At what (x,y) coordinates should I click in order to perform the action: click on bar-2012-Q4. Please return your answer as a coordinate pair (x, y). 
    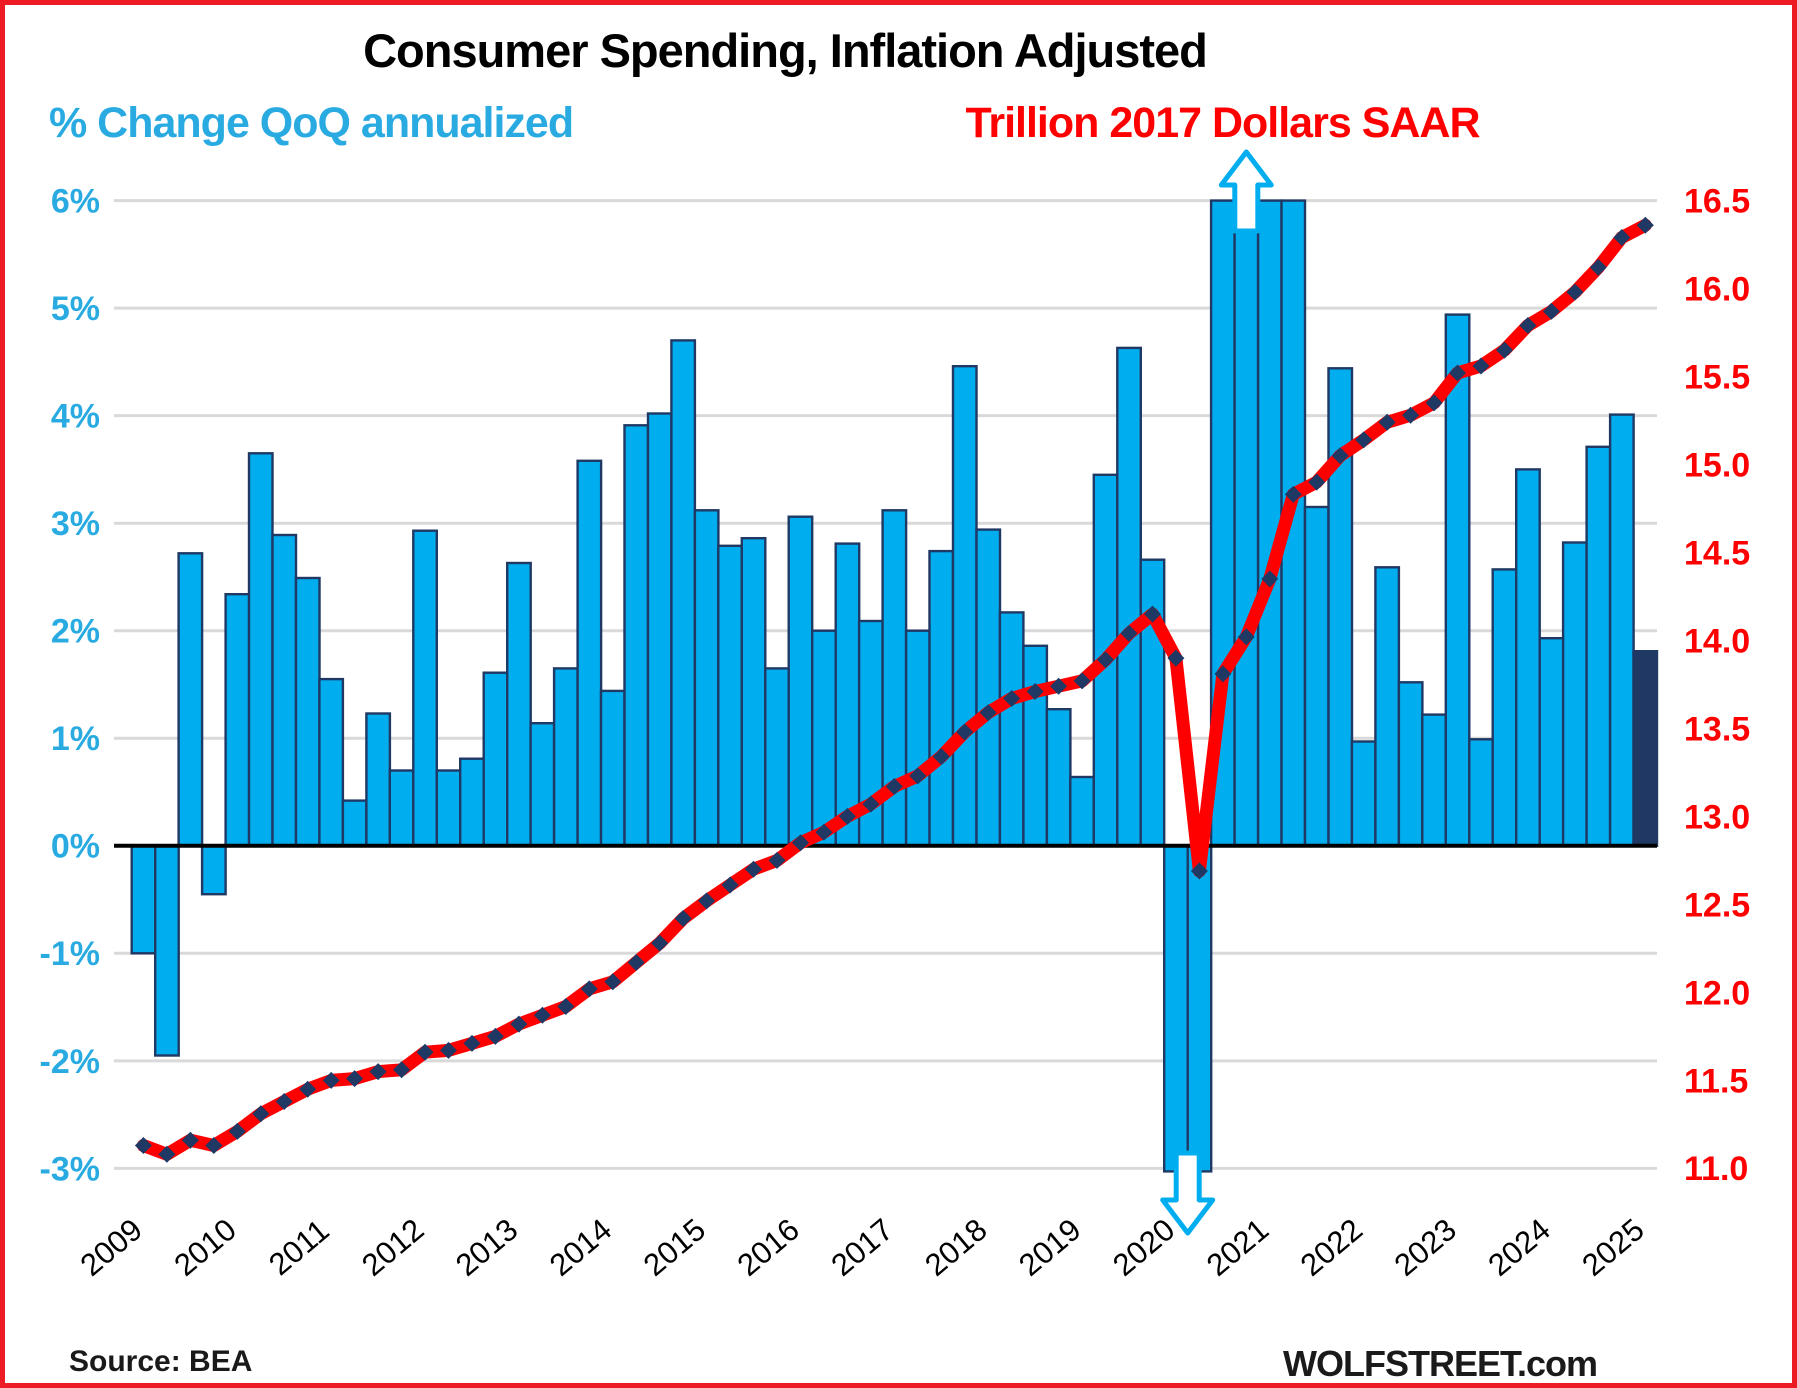
    Looking at the image, I should click on (495, 759).